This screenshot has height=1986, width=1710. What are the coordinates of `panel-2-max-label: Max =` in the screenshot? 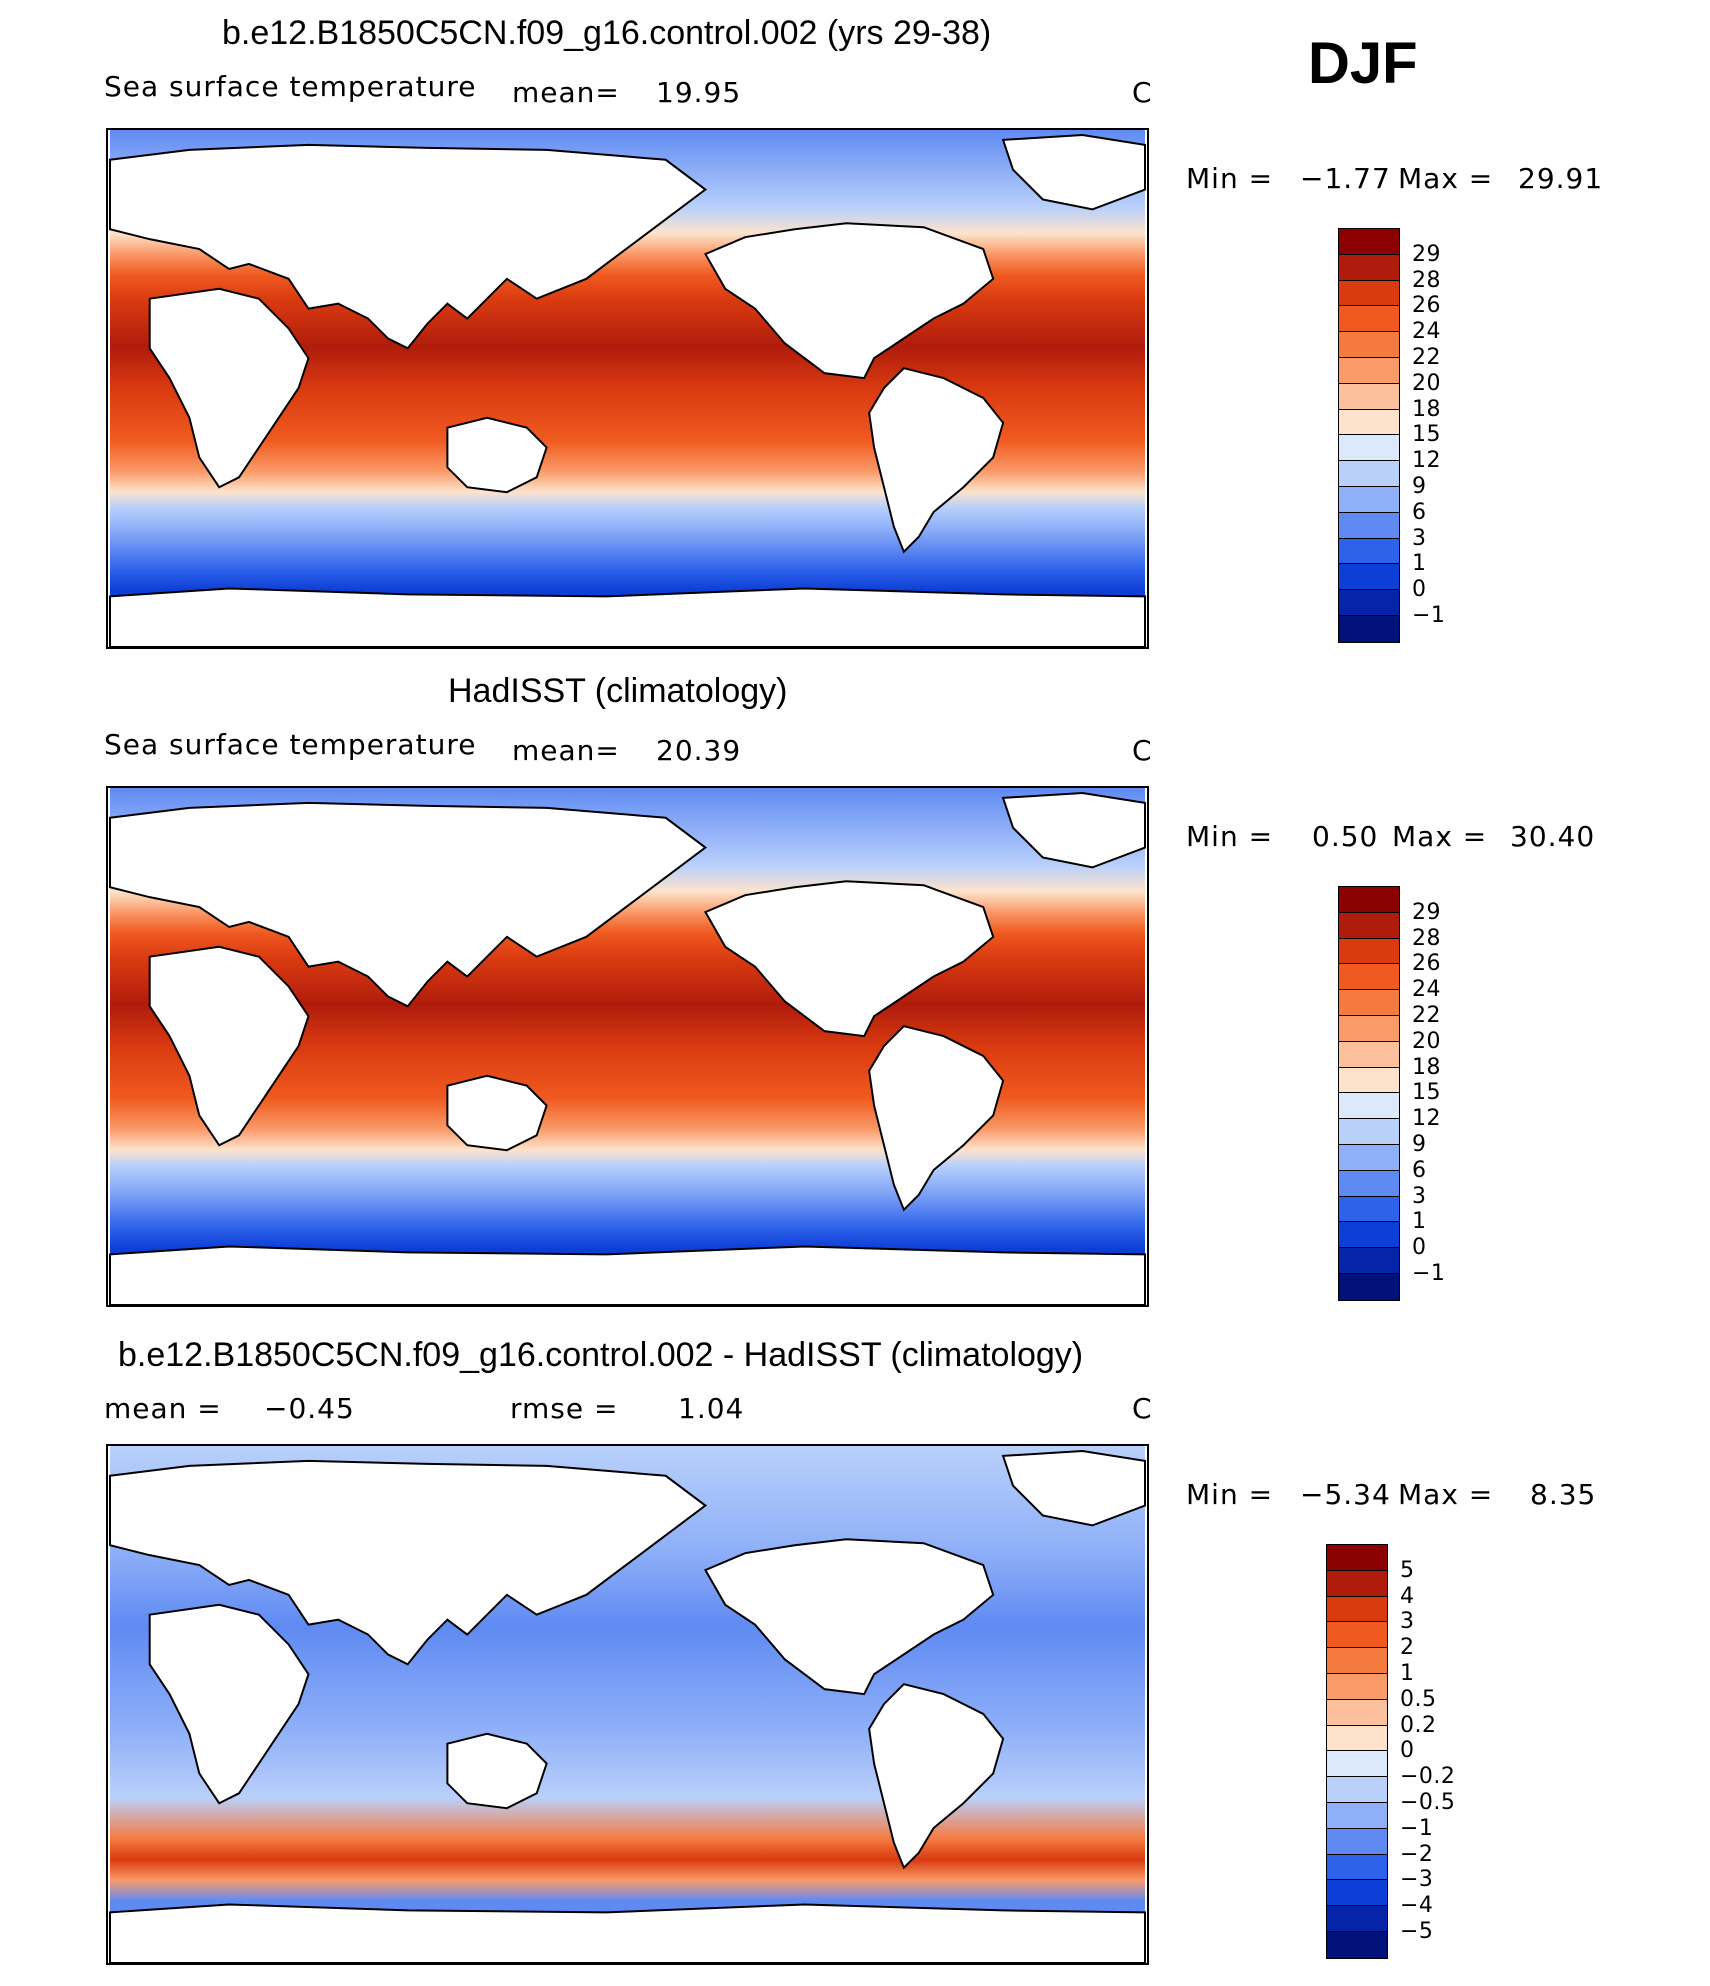 It's located at (1440, 836).